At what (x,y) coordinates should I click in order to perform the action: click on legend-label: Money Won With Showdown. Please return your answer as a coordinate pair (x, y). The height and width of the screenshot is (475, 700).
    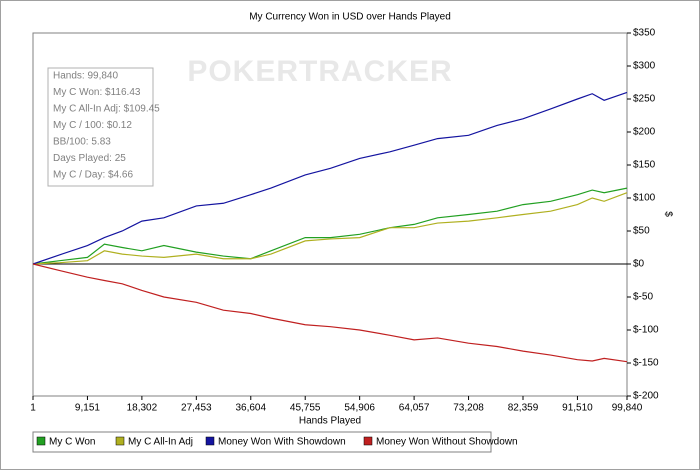
    Looking at the image, I should click on (282, 442).